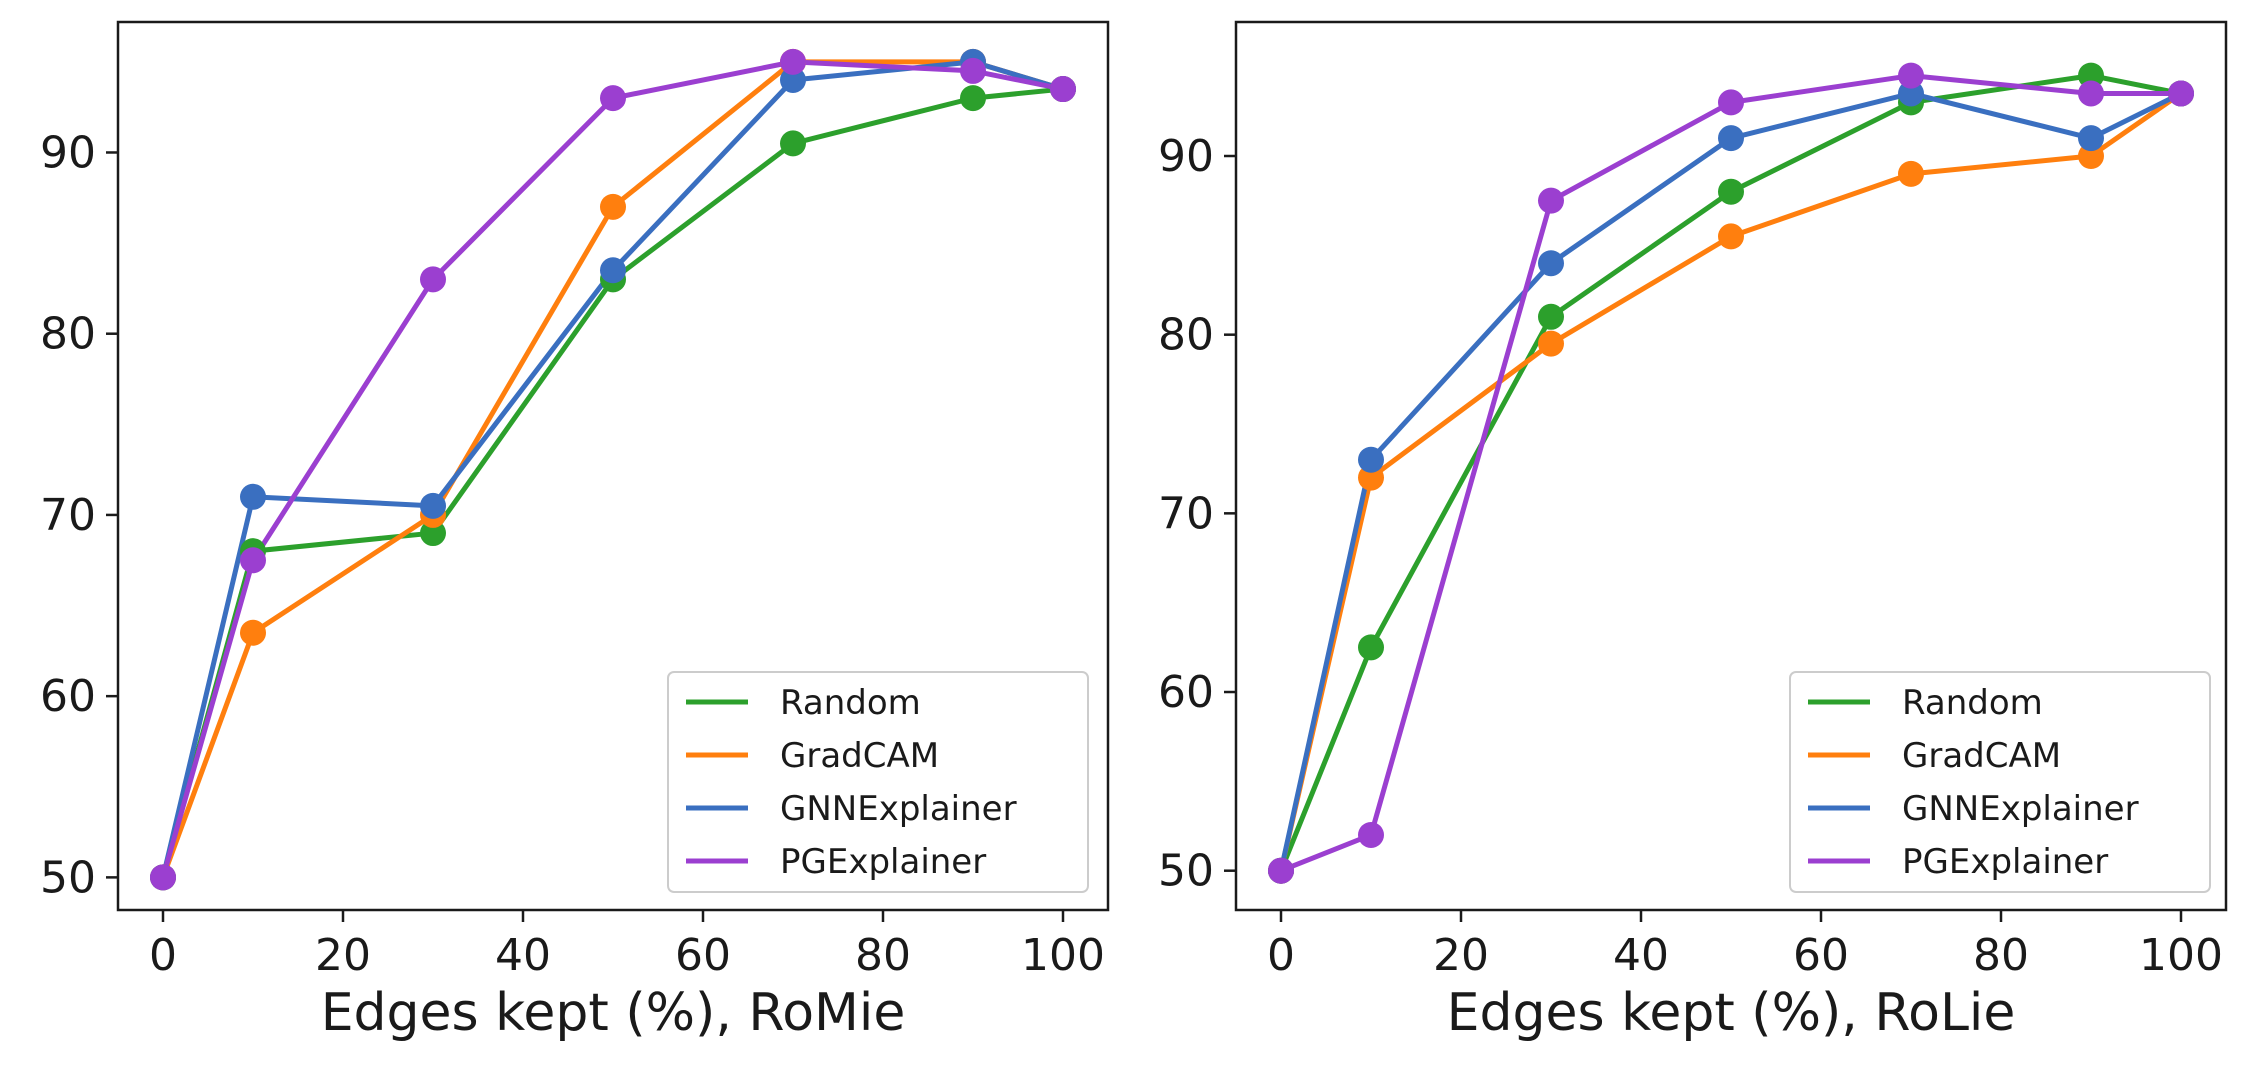 This screenshot has width=2241, height=1079. What do you see at coordinates (1731, 1013) in the screenshot?
I see `x-axis-label: Edges kept (%), RoLie` at bounding box center [1731, 1013].